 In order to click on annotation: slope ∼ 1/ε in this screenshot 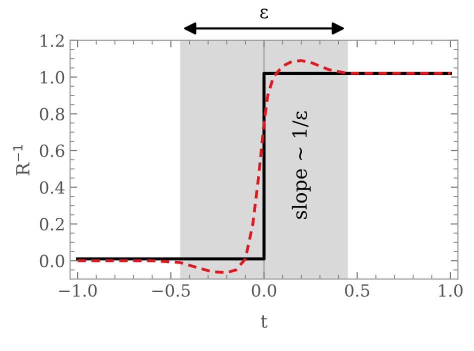, I will do `click(301, 165)`.